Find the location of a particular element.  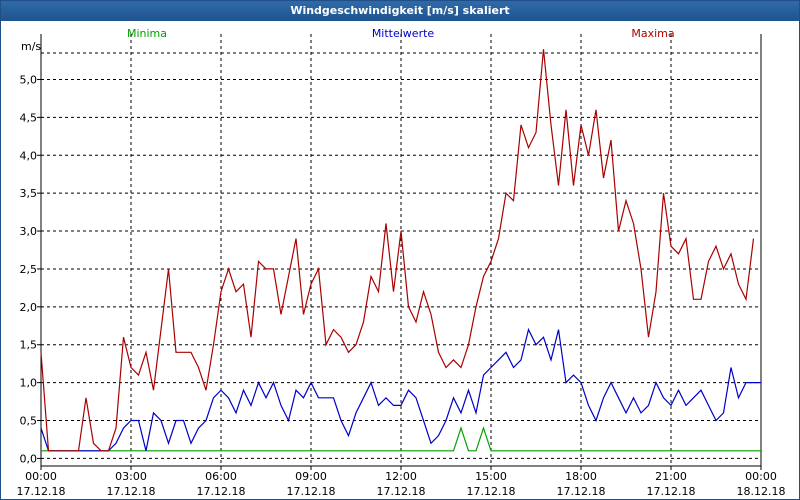

x-tick-time: 09:00 is located at coordinates (311, 476).